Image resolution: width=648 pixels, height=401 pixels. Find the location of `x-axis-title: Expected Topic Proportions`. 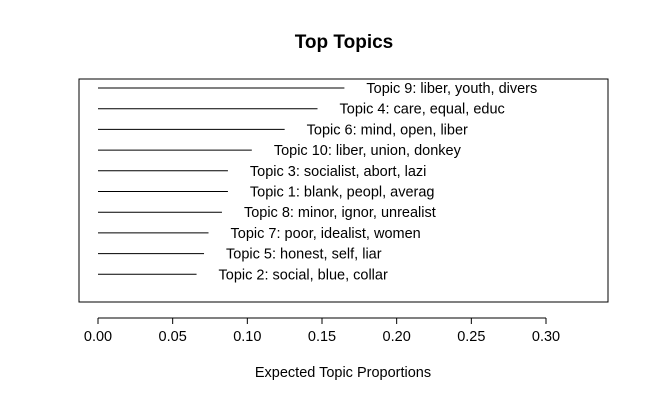

x-axis-title: Expected Topic Proportions is located at coordinates (343, 373).